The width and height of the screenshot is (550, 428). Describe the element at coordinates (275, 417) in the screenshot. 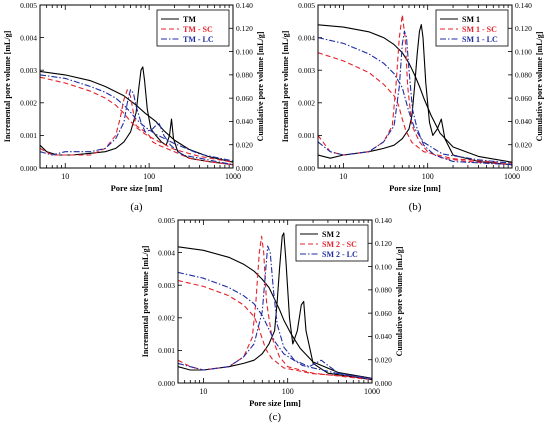

I see `panel-label: (c)` at that location.